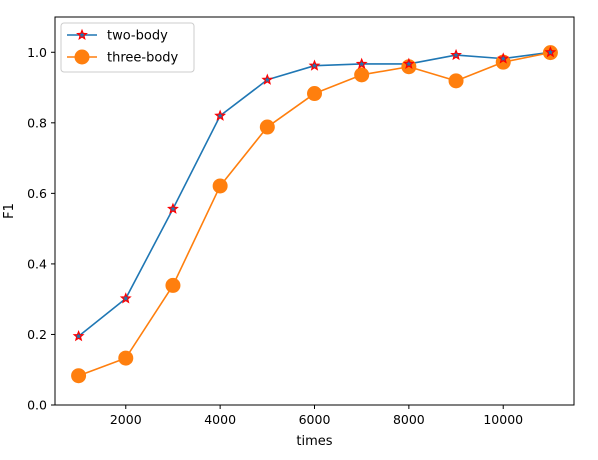  I want to click on y-tick-label: 1.0, so click(37, 52).